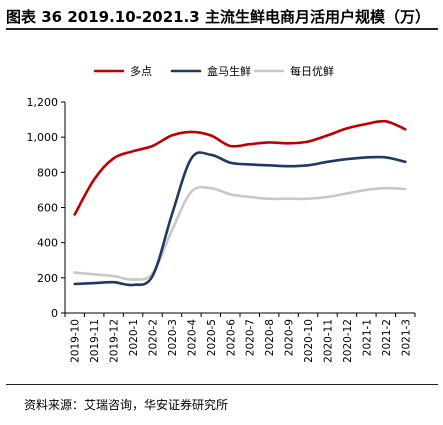 Image resolution: width=443 pixels, height=425 pixels. Describe the element at coordinates (222, 384) in the screenshot. I see `source-divider` at that location.